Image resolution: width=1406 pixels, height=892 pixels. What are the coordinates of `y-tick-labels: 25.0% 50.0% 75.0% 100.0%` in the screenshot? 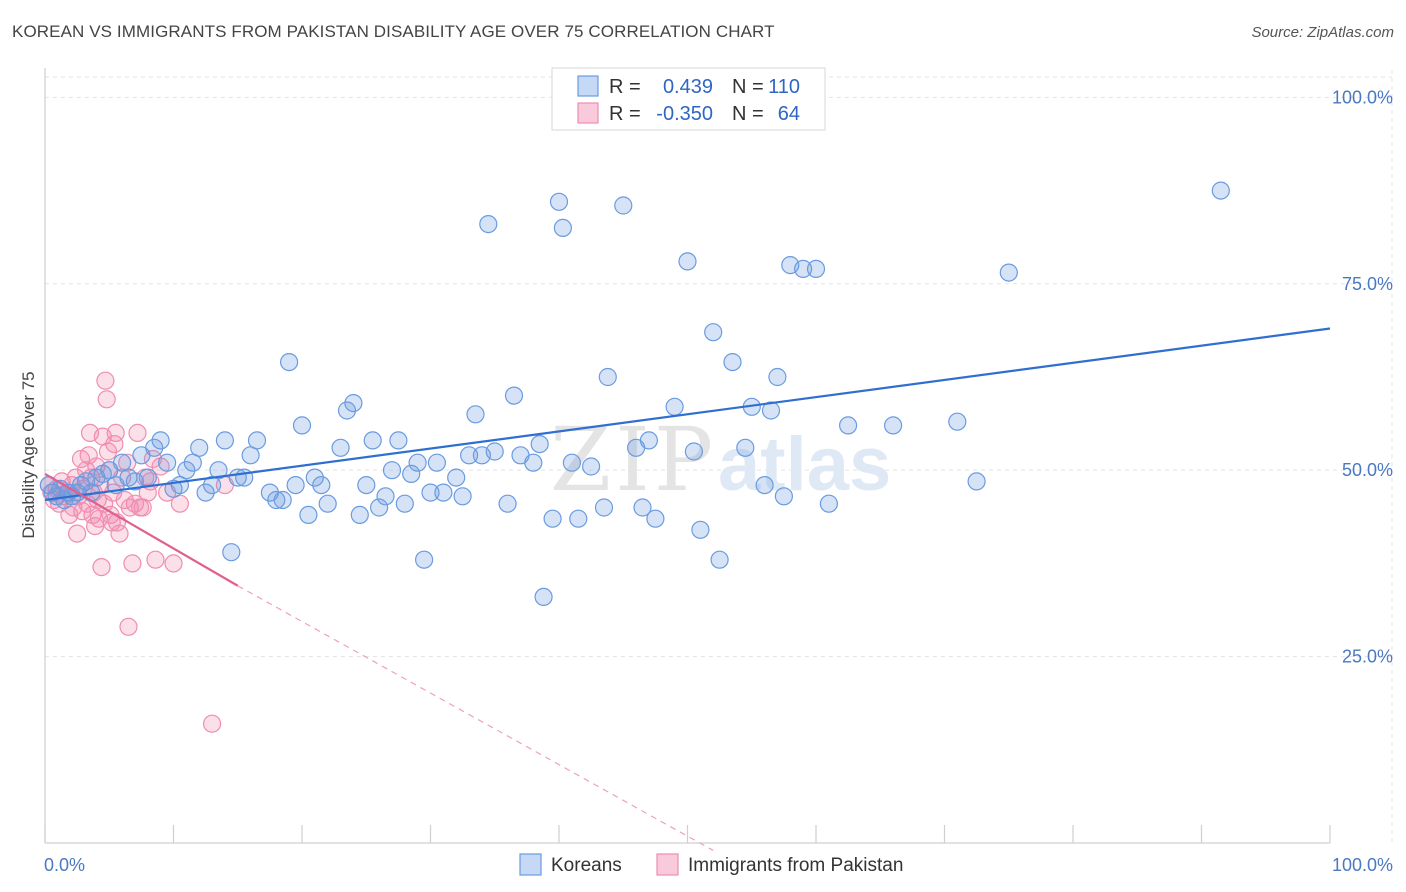 It's located at (1362, 376).